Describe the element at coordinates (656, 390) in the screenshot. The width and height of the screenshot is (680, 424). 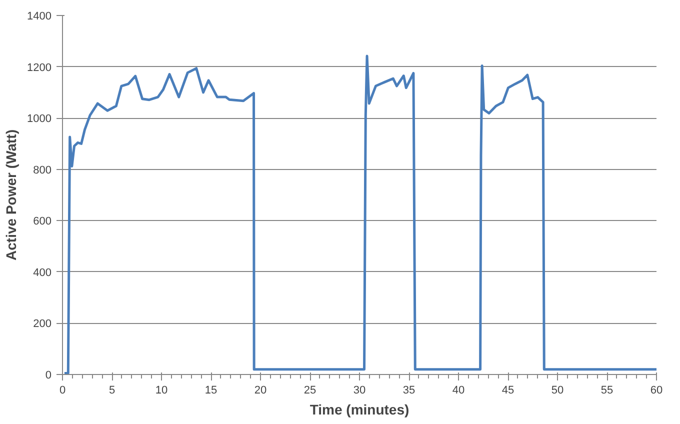
I see `x-tick-label: 60` at that location.